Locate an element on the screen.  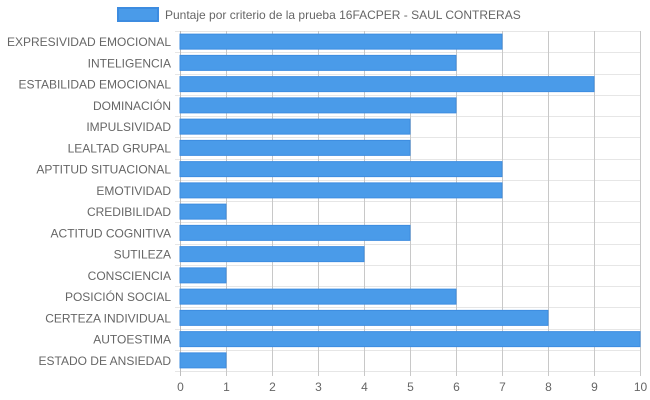
x-tick-label: 4 is located at coordinates (364, 387).